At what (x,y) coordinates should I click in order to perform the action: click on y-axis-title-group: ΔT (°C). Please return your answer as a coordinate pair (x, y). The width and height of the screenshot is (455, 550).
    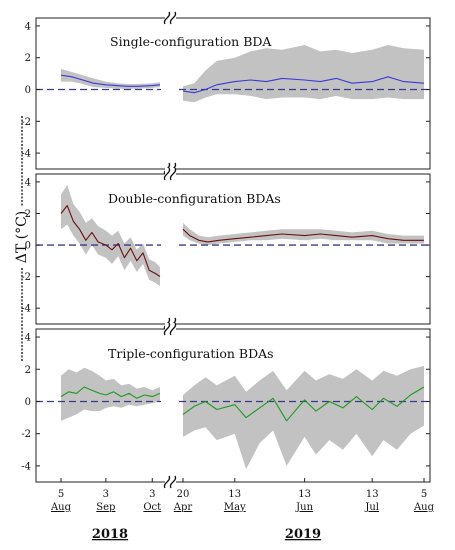
    Looking at the image, I should click on (22, 239).